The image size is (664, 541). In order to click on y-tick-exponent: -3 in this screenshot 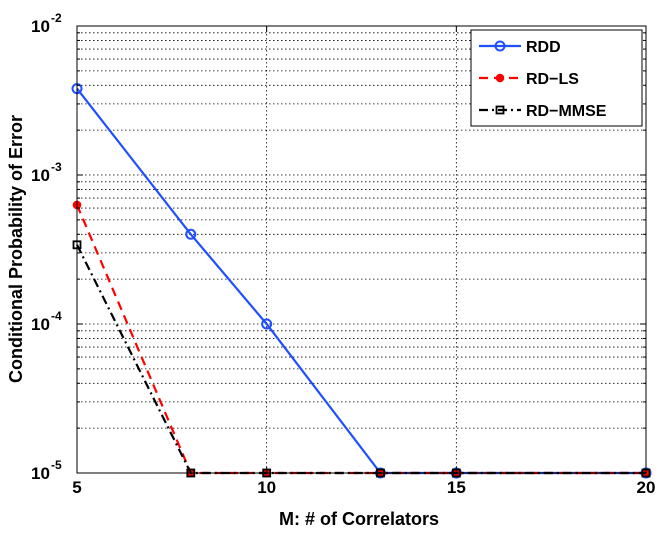, I will do `click(56, 167)`.